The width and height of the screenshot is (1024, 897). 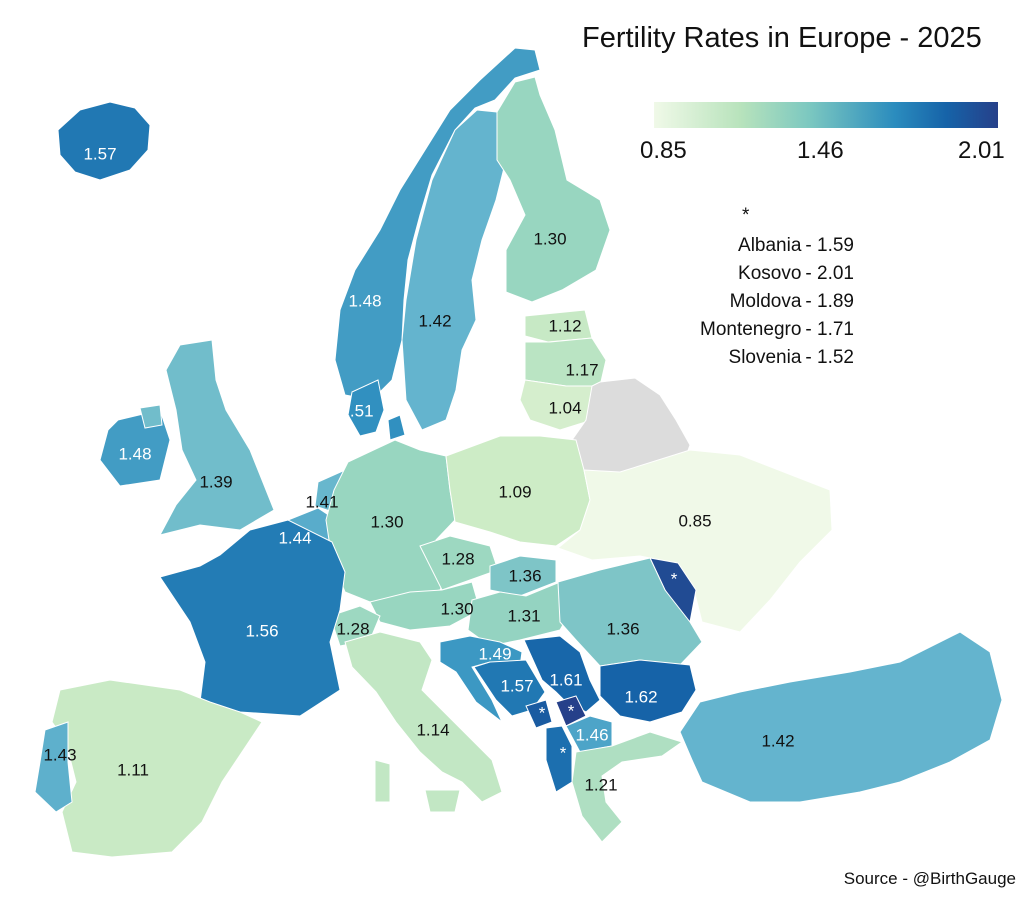 What do you see at coordinates (600, 784) in the screenshot?
I see `value-label-greece: 1.21` at bounding box center [600, 784].